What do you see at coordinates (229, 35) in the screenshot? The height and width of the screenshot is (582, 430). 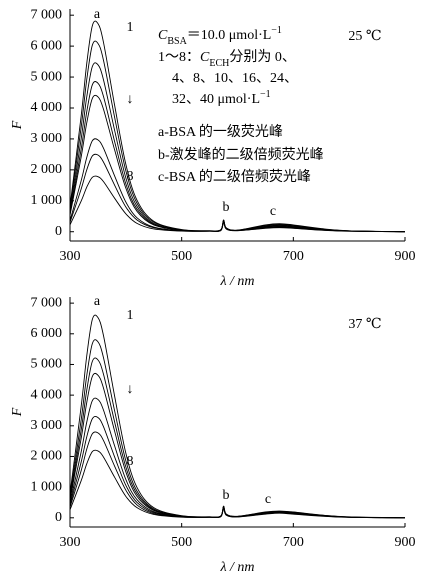 I see `note-run: ＝10.0 μmol·L` at bounding box center [229, 35].